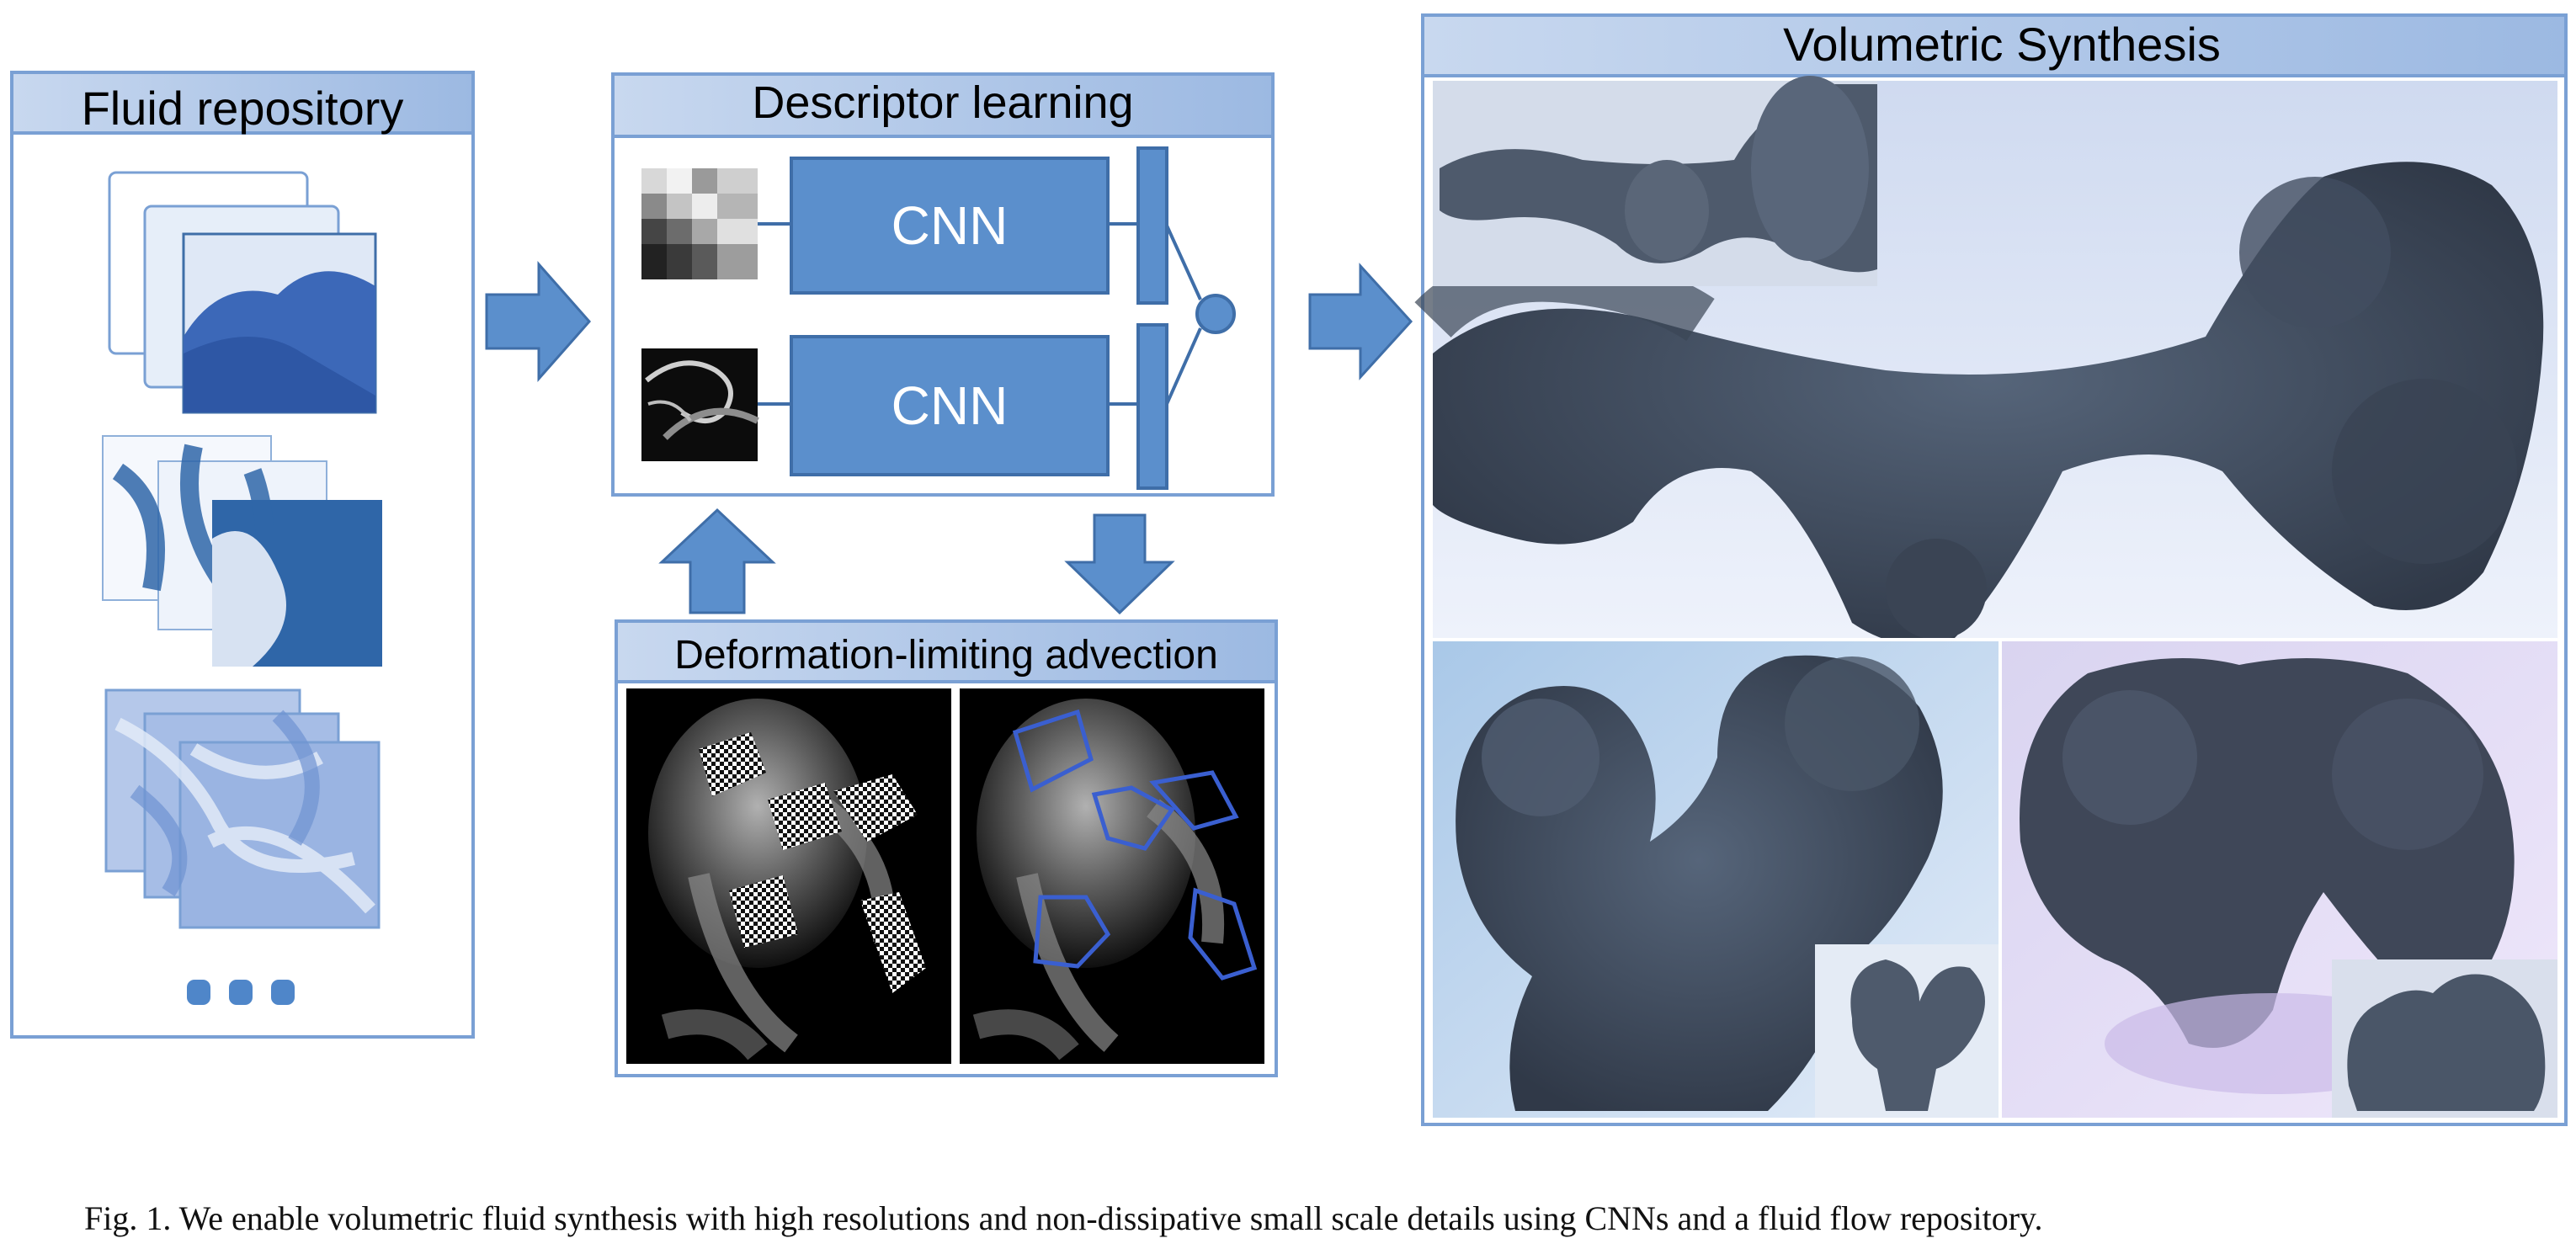 Image resolution: width=2576 pixels, height=1249 pixels. I want to click on synthesis-inset-lowres-top, so click(1655, 181).